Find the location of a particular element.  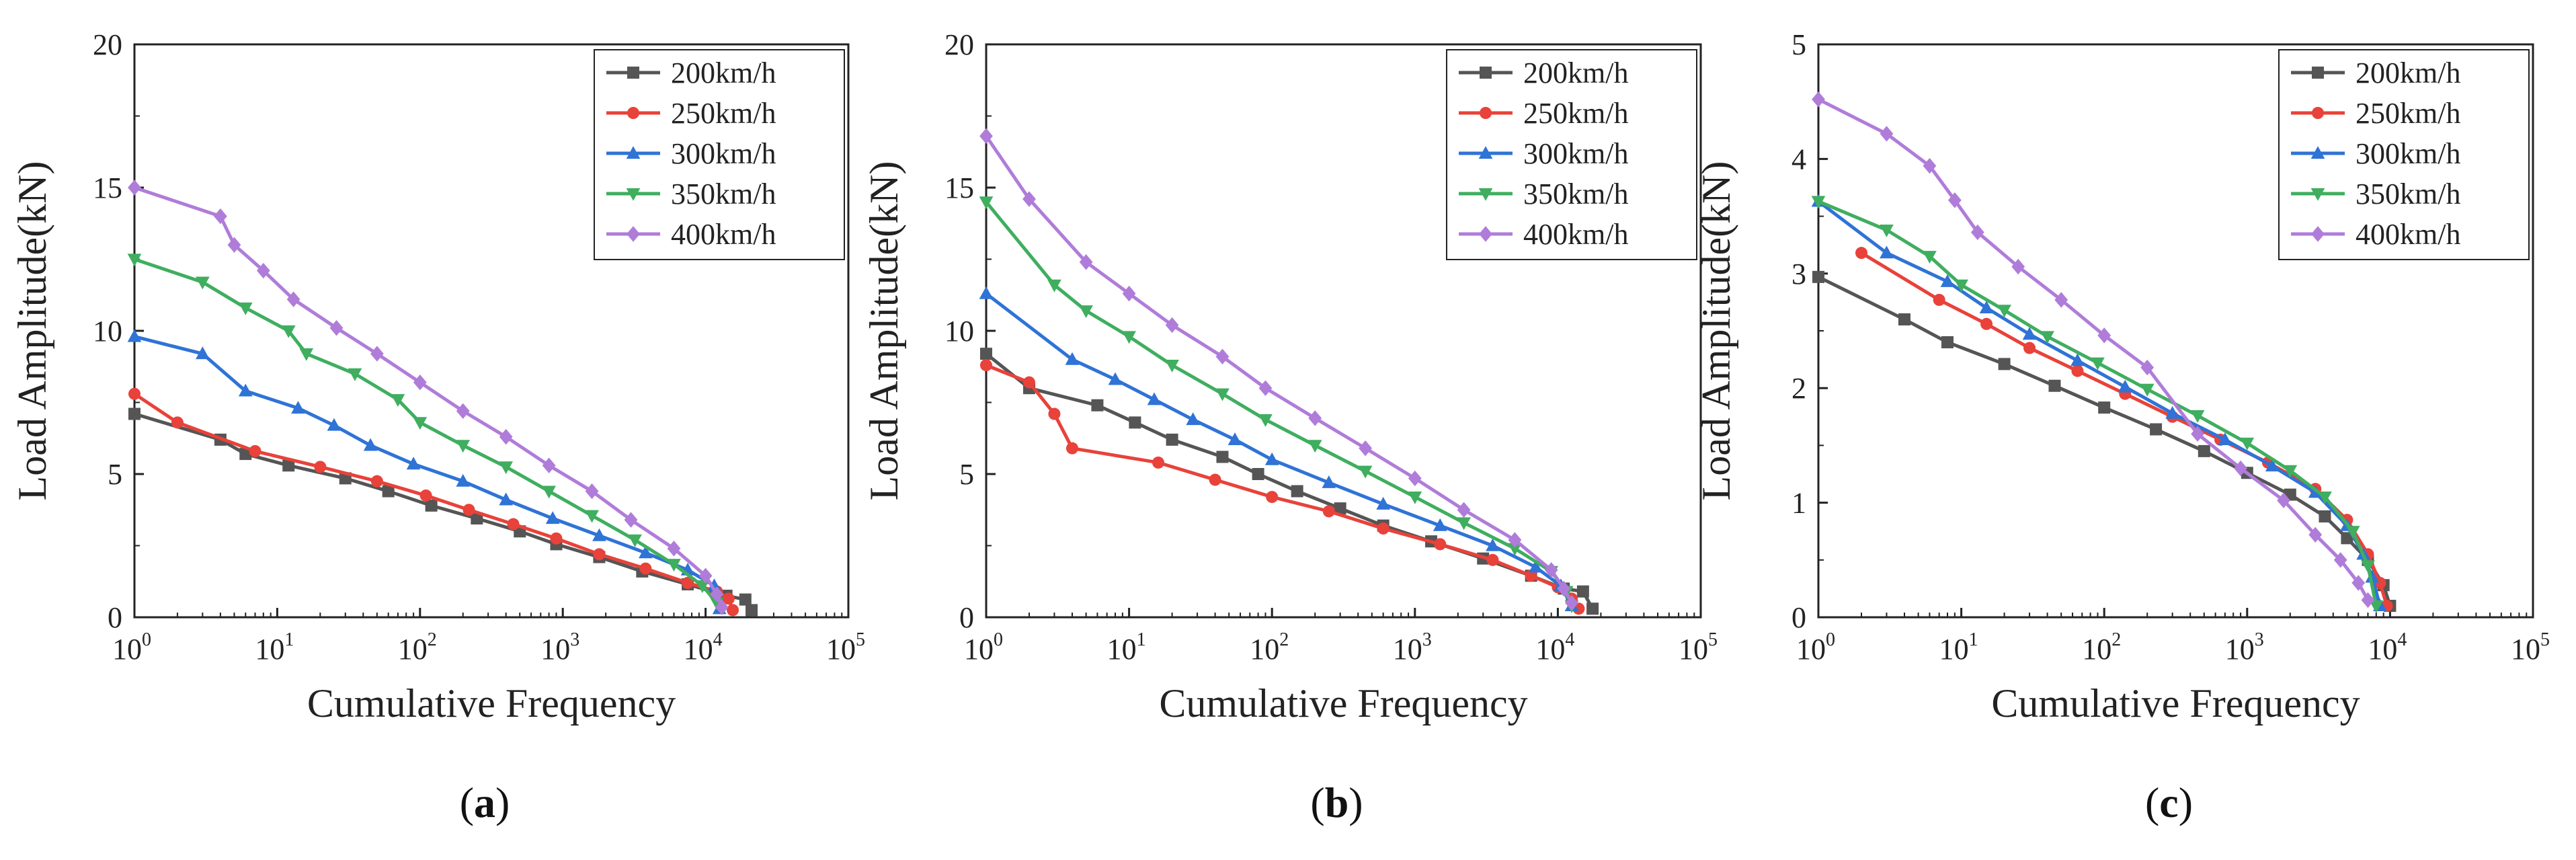

y-tick-label: 15 is located at coordinates (959, 187).